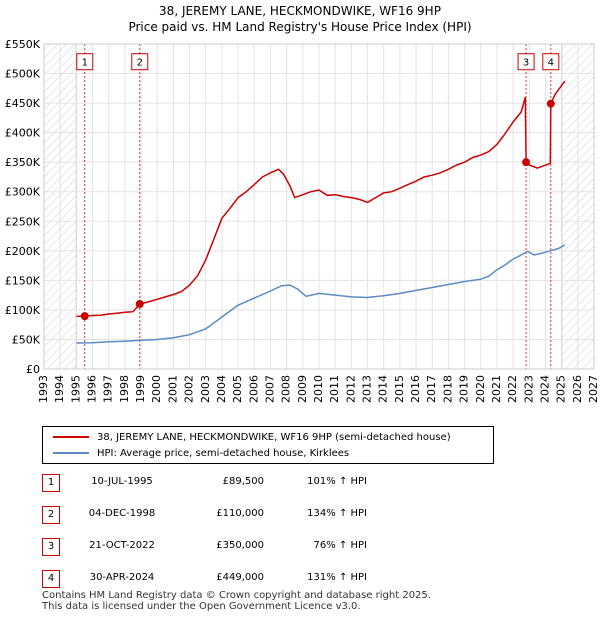 This screenshot has height=620, width=600. Describe the element at coordinates (108, 389) in the screenshot. I see `x-tick-label: 1997` at that location.